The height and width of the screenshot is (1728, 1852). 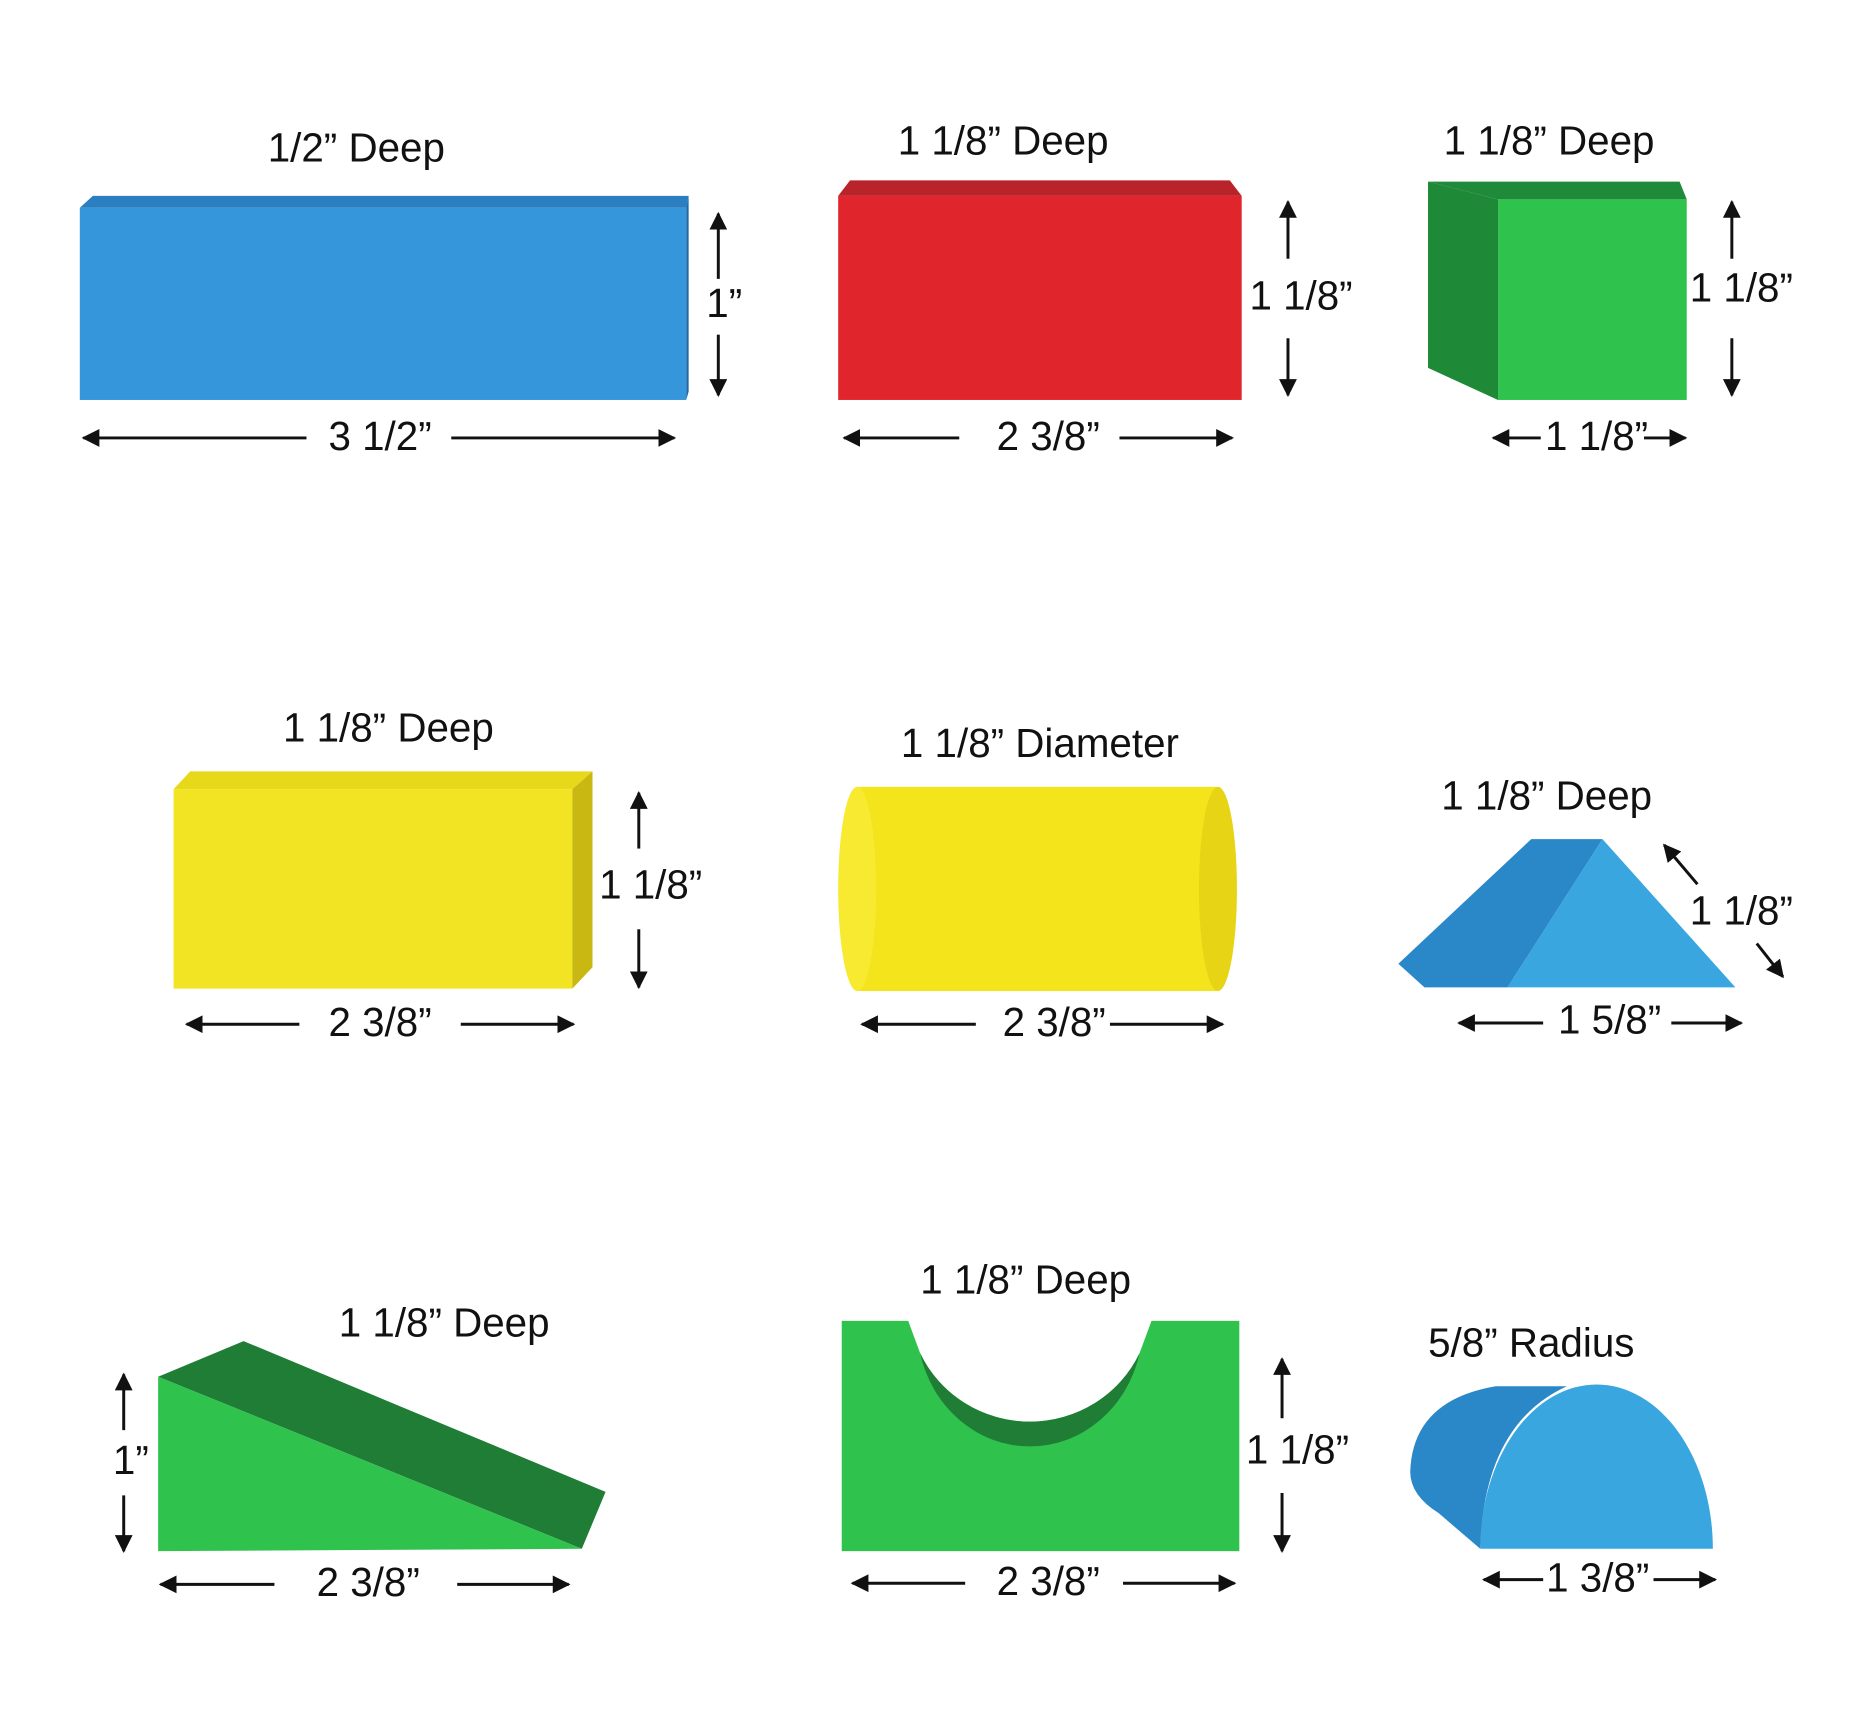 What do you see at coordinates (1037, 882) in the screenshot?
I see `block-cylinder: 1 1/8” Diameter 2 3/8”` at bounding box center [1037, 882].